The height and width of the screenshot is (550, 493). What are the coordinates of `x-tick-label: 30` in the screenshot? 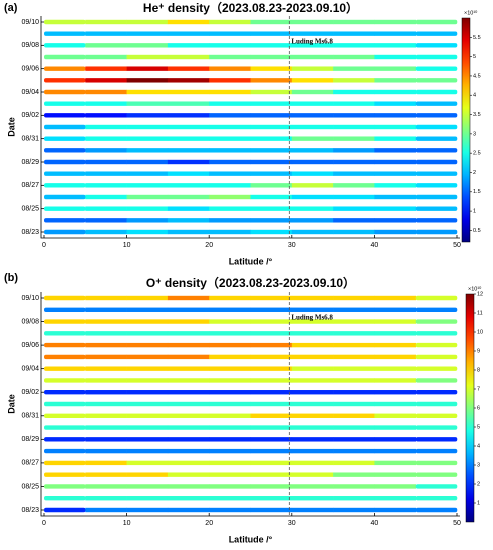 It's located at (292, 245).